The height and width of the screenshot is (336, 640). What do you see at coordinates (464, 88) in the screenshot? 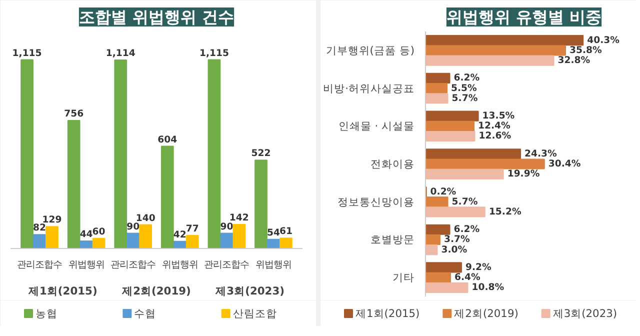
I see `data-label: 5.5%` at bounding box center [464, 88].